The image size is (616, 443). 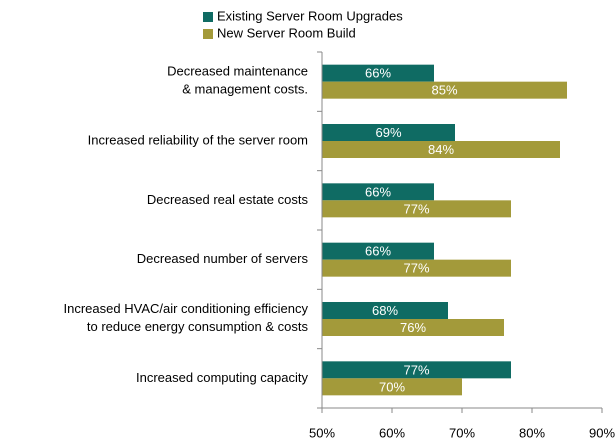 What do you see at coordinates (237, 80) in the screenshot?
I see `category-label: Decreased maintenance & management costs.` at bounding box center [237, 80].